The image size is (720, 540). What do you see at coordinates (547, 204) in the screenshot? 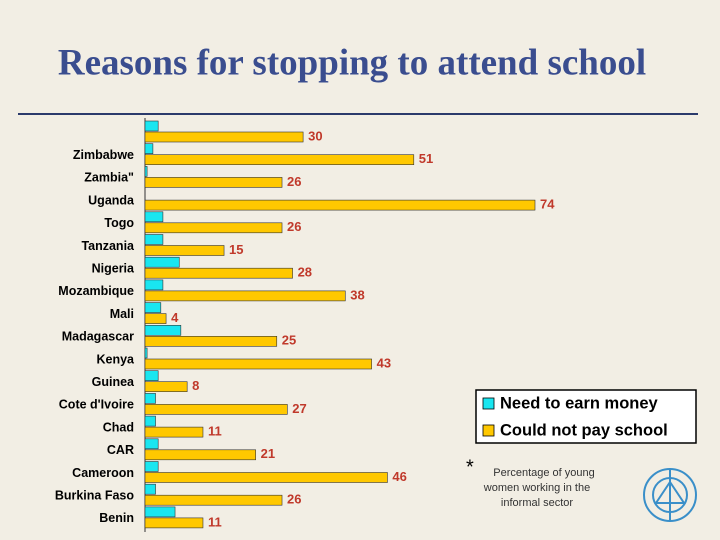
I see `value-label: 74` at bounding box center [547, 204].